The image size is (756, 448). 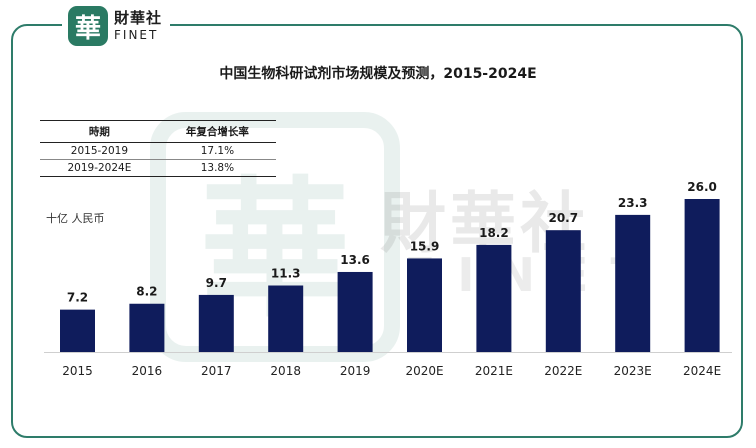 I want to click on data-label: 20.7, so click(x=563, y=218).